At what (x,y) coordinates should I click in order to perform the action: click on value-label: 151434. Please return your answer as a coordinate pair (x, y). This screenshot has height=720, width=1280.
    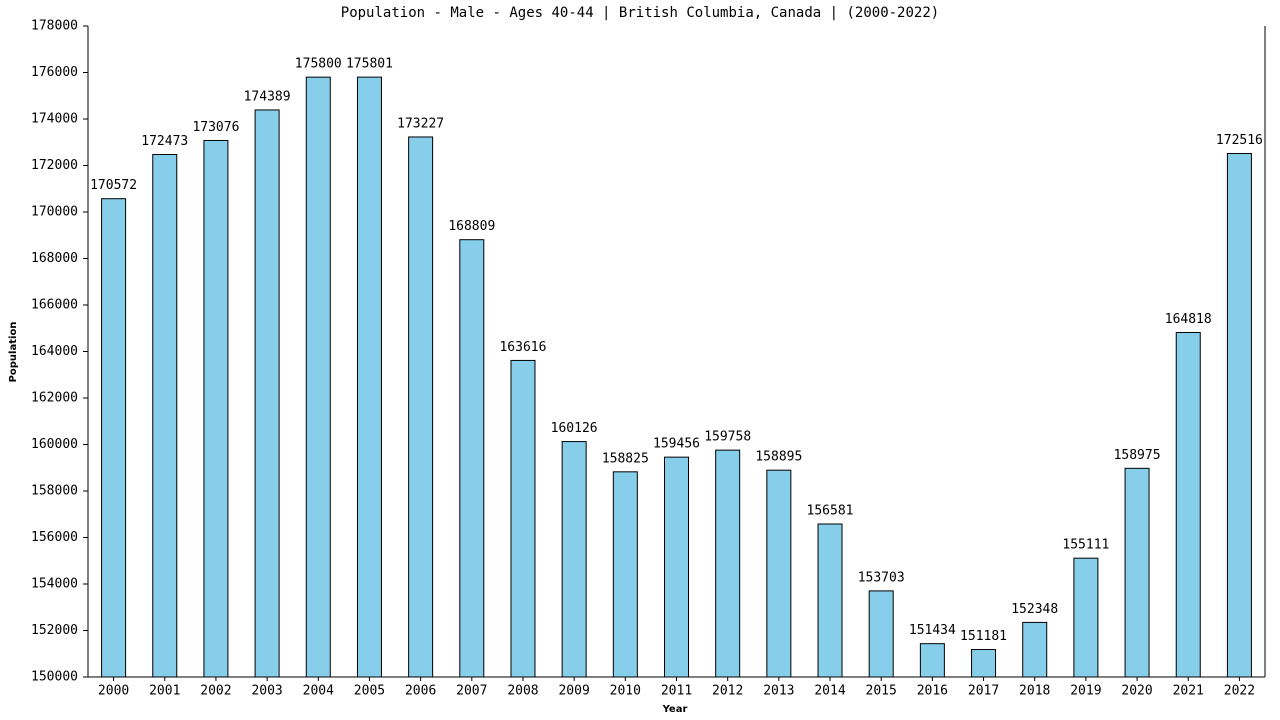
    Looking at the image, I should click on (932, 630).